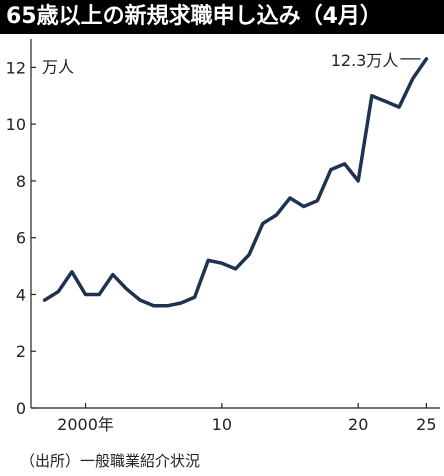 The width and height of the screenshot is (444, 476). I want to click on x-tick-label: 25, so click(426, 424).